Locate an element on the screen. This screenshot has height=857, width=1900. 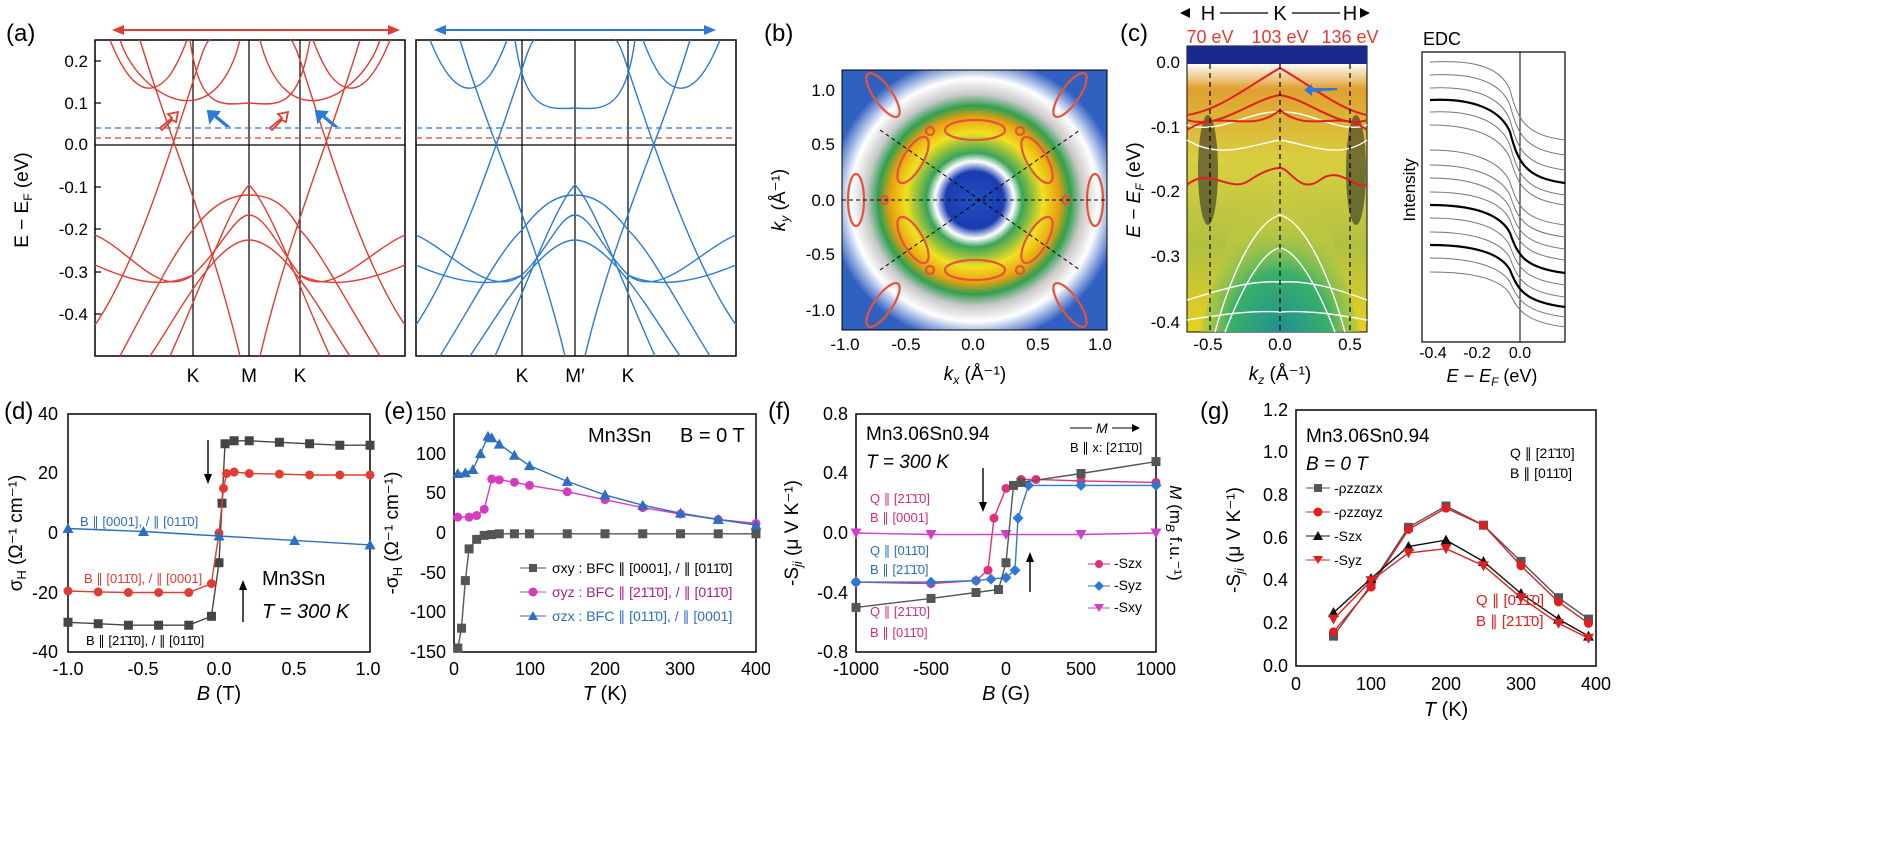
svg-text: -500 is located at coordinates (931, 669).